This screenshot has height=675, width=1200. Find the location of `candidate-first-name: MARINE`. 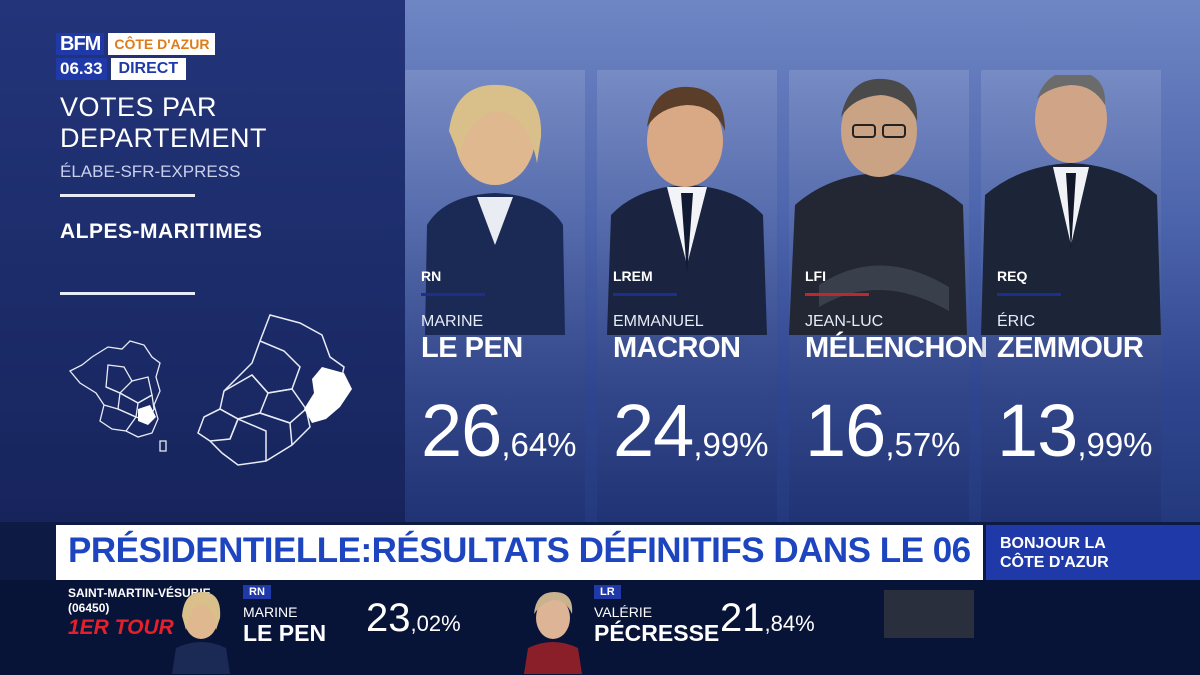

candidate-first-name: MARINE is located at coordinates (452, 321).